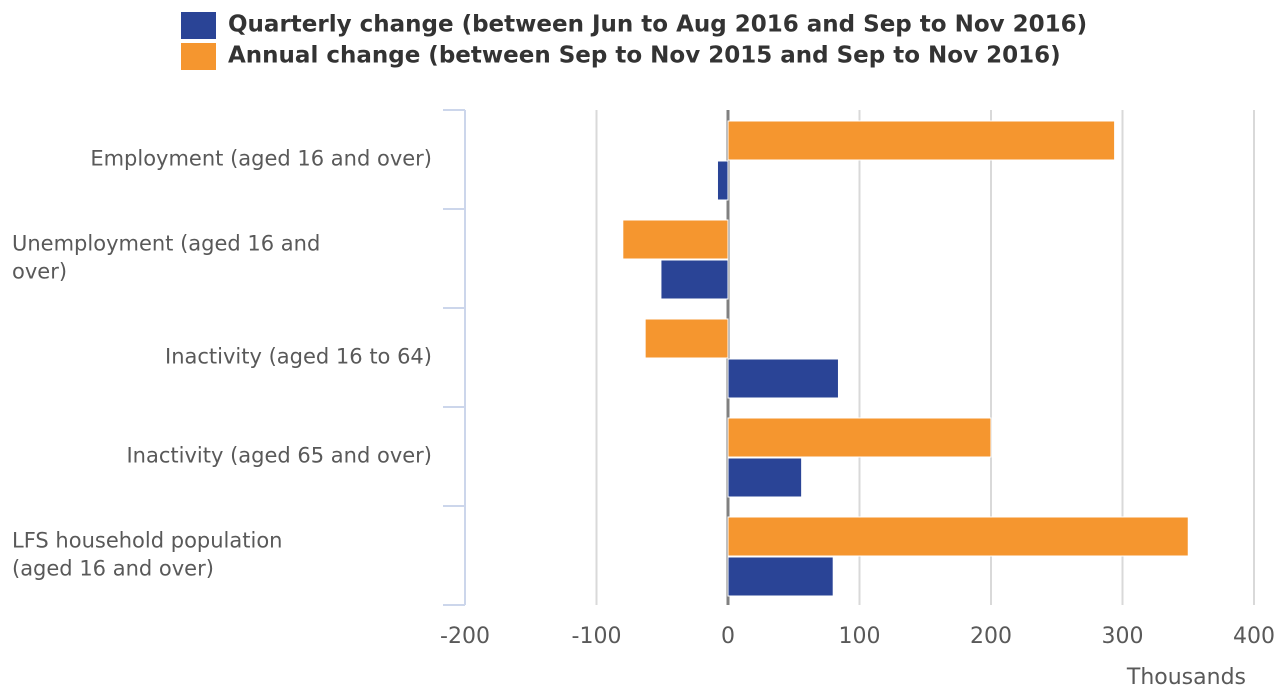 The width and height of the screenshot is (1287, 692). I want to click on y-tick-label: Inactivity (aged 16 to 64), so click(298, 357).